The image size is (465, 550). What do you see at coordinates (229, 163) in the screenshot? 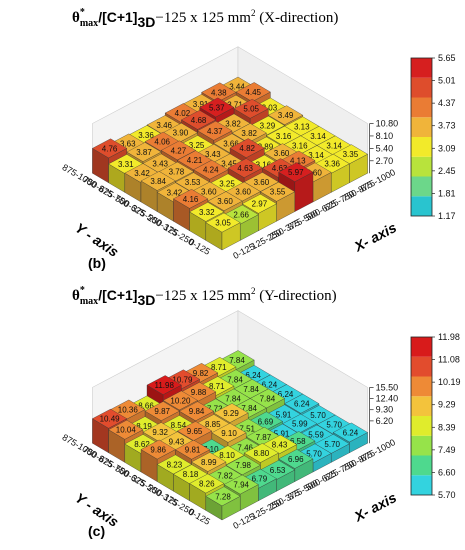
I see `data-label: 3.45` at bounding box center [229, 163].